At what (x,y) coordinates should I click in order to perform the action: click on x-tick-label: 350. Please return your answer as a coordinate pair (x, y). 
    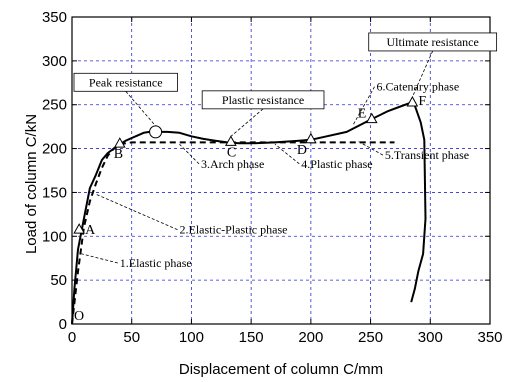
    Looking at the image, I should click on (489, 337).